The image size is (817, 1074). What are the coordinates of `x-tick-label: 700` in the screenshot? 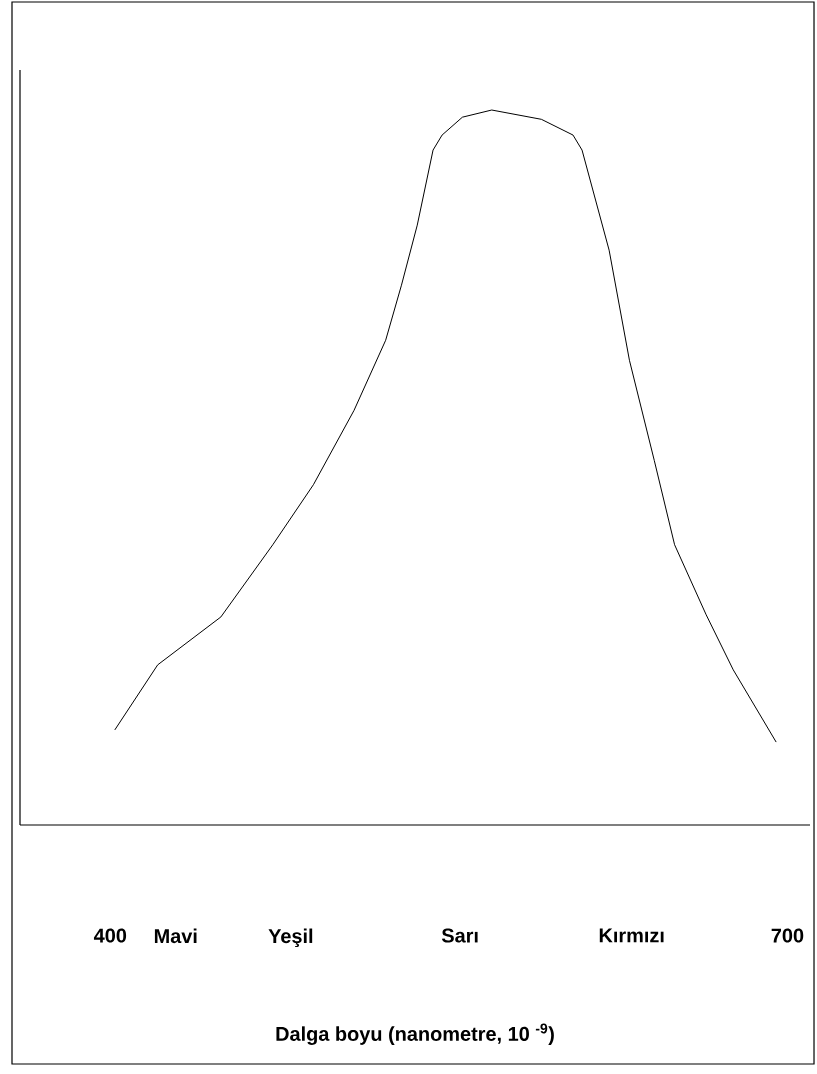 It's located at (787, 935).